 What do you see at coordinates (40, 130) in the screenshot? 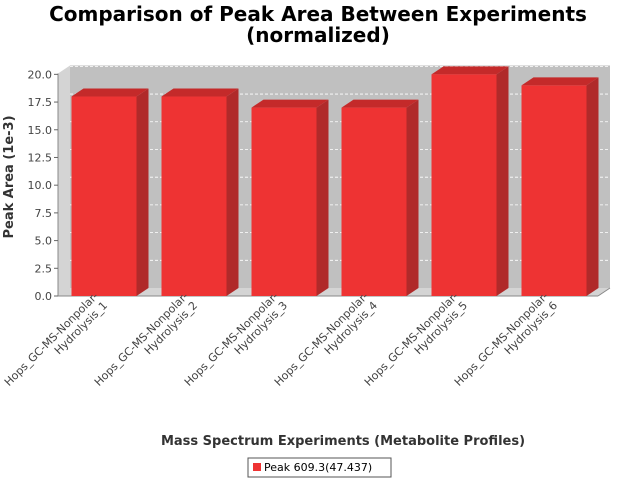
I see `y-tick-label: 15.0` at bounding box center [40, 130].